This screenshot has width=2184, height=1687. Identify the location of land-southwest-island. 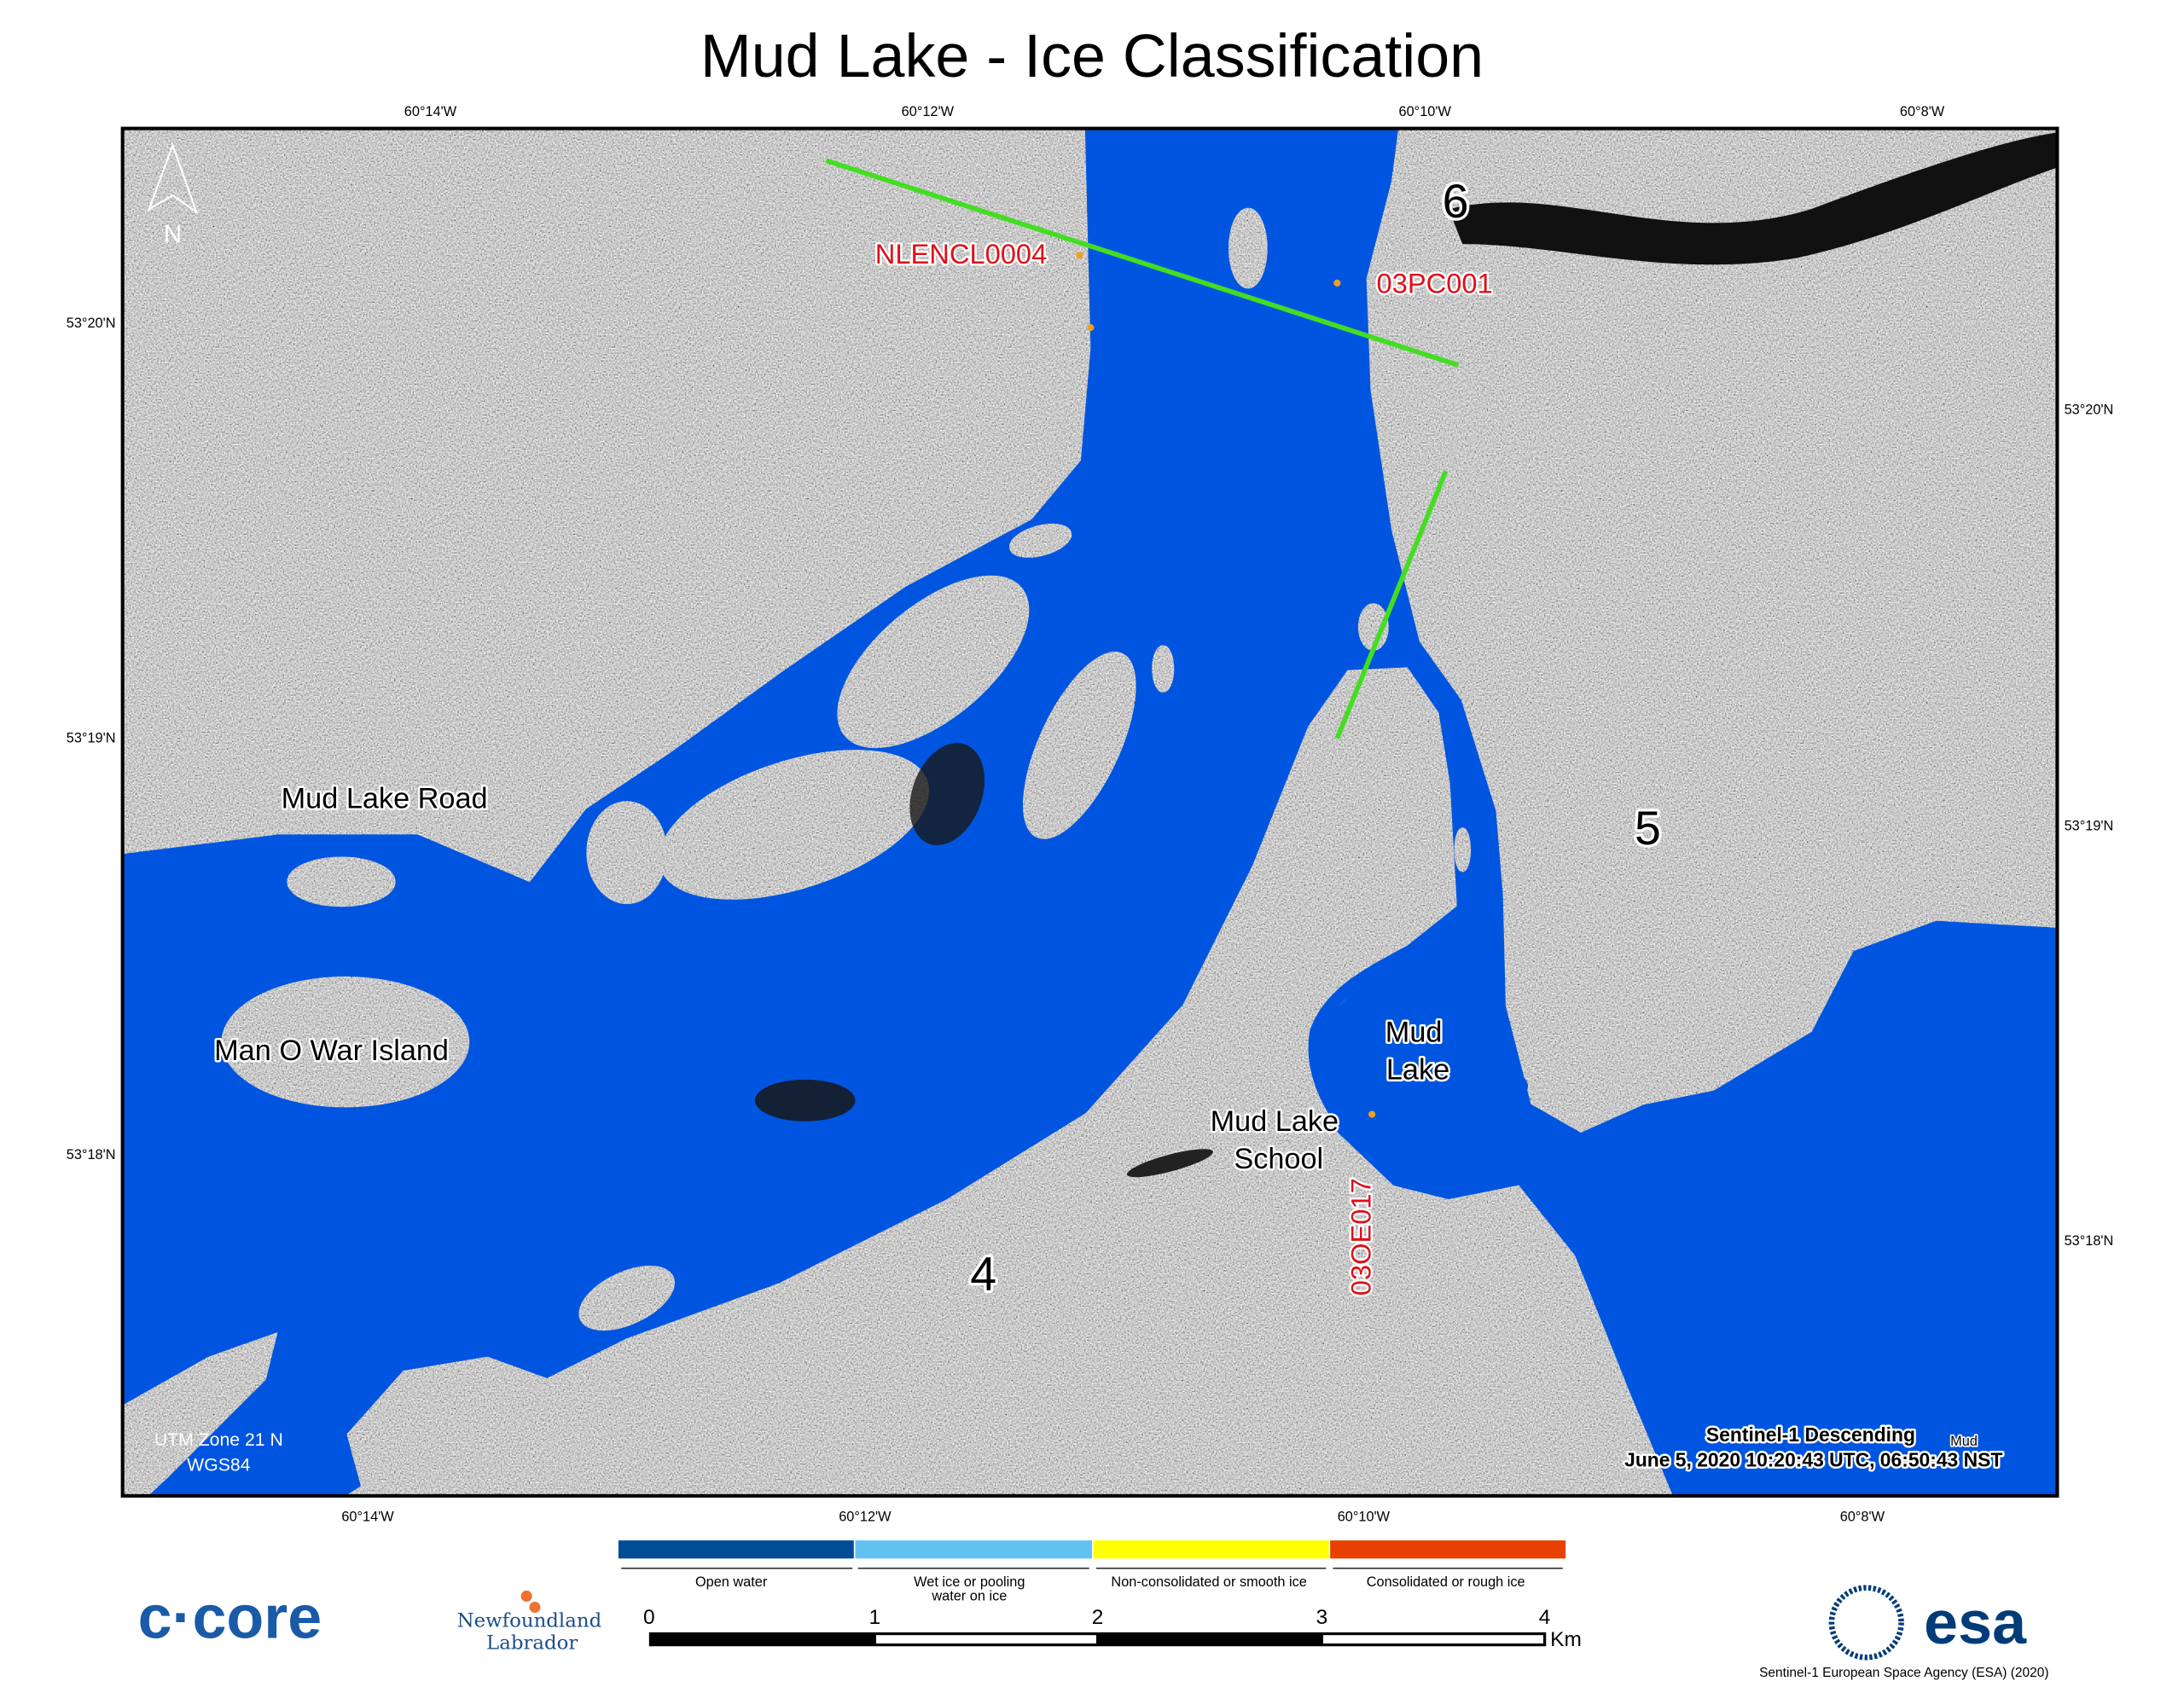
(459, 1426).